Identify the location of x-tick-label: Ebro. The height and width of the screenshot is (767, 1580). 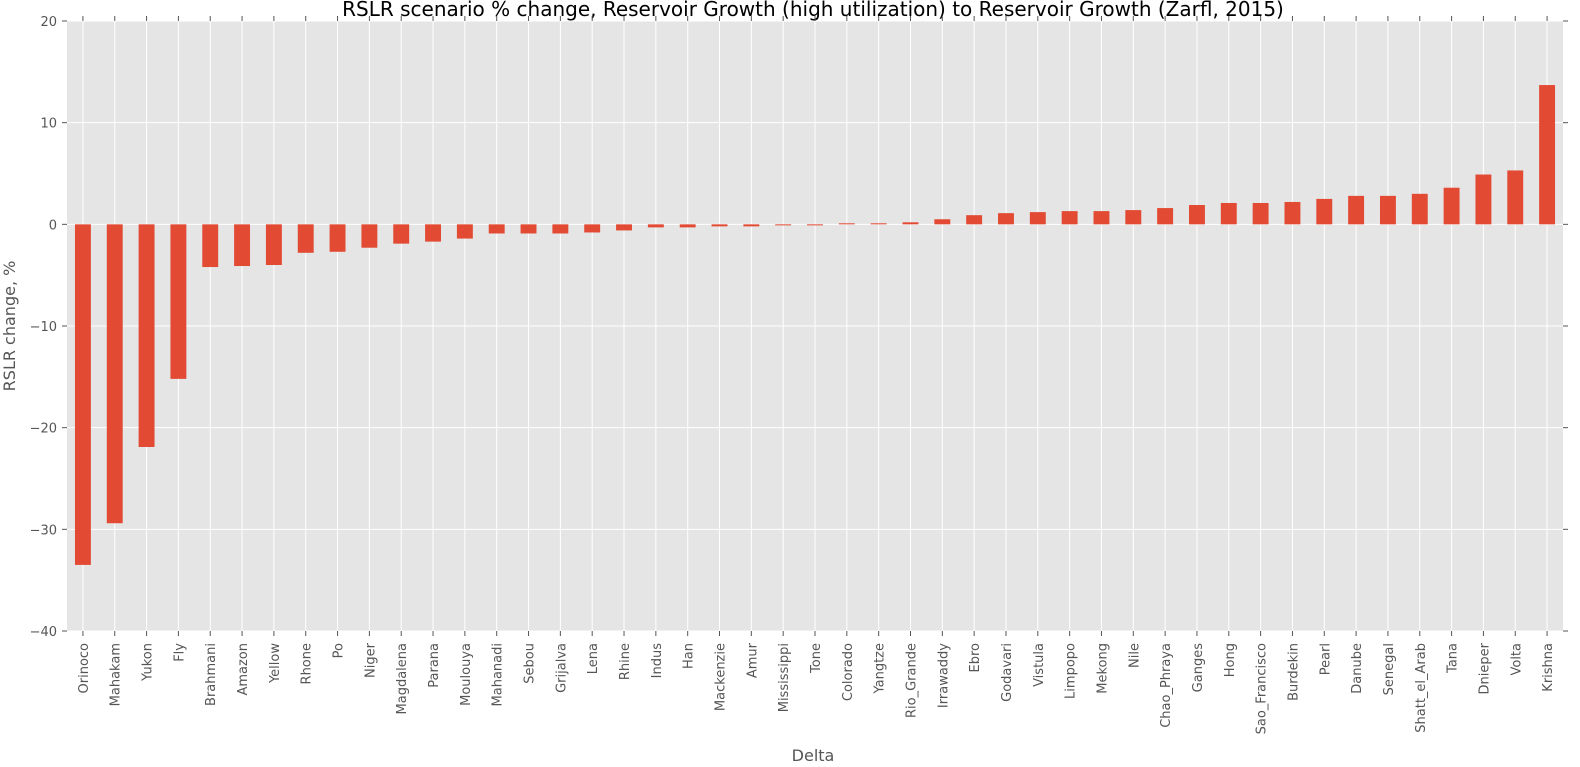
(975, 658).